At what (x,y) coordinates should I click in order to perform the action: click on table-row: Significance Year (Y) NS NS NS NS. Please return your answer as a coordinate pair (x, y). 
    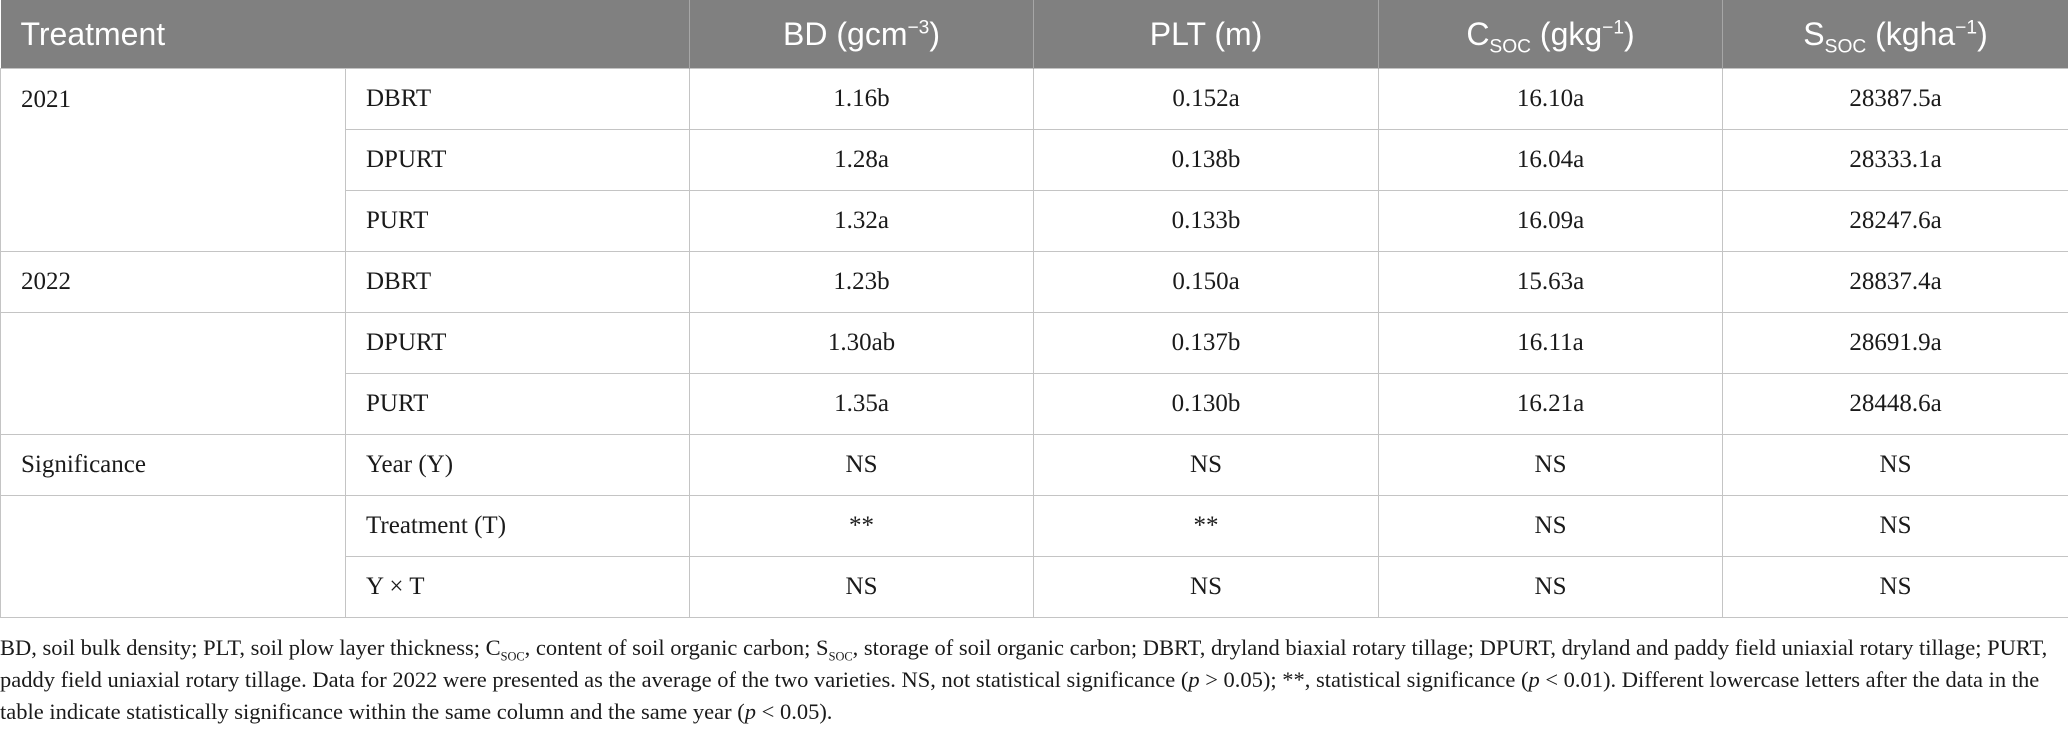
    Looking at the image, I should click on (1034, 465).